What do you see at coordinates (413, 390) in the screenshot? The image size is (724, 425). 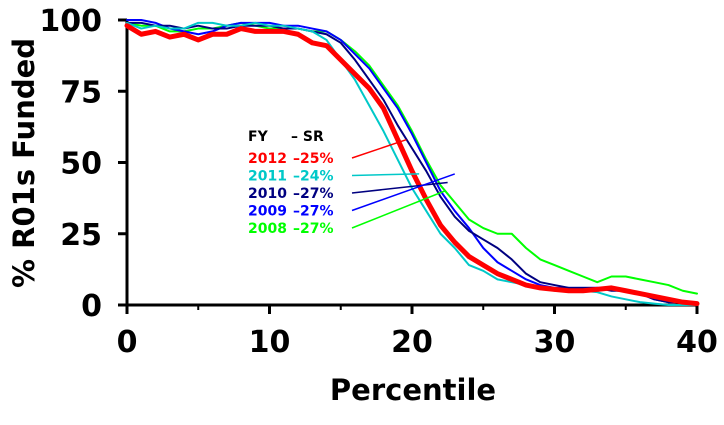 I see `x-axis-title: Percentile` at bounding box center [413, 390].